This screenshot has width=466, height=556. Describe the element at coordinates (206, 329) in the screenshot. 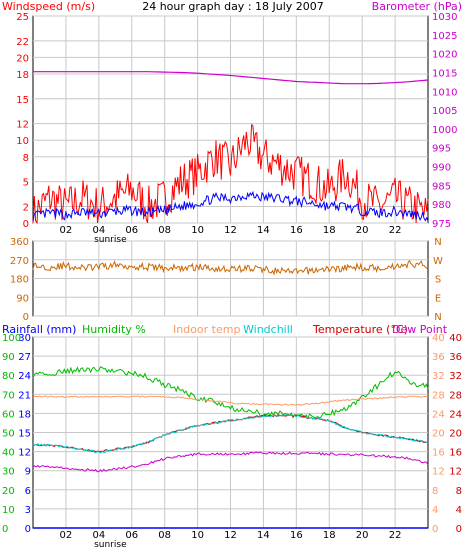

I see `indoor-temp-label: Indoor temp` at that location.